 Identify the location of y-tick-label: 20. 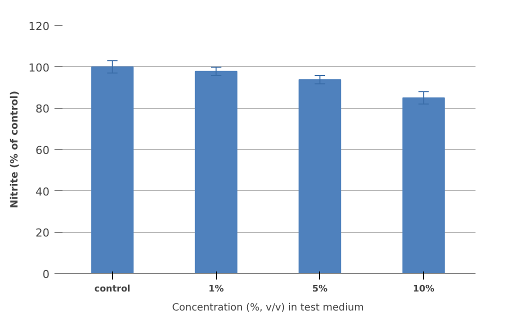
(43, 233).